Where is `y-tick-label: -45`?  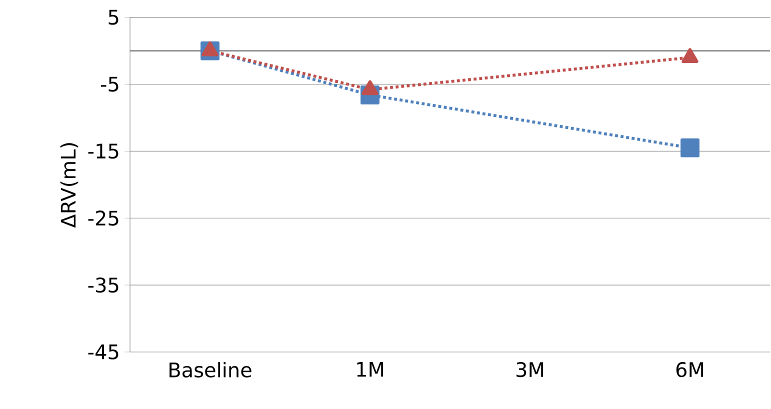
y-tick-label: -45 is located at coordinates (103, 352).